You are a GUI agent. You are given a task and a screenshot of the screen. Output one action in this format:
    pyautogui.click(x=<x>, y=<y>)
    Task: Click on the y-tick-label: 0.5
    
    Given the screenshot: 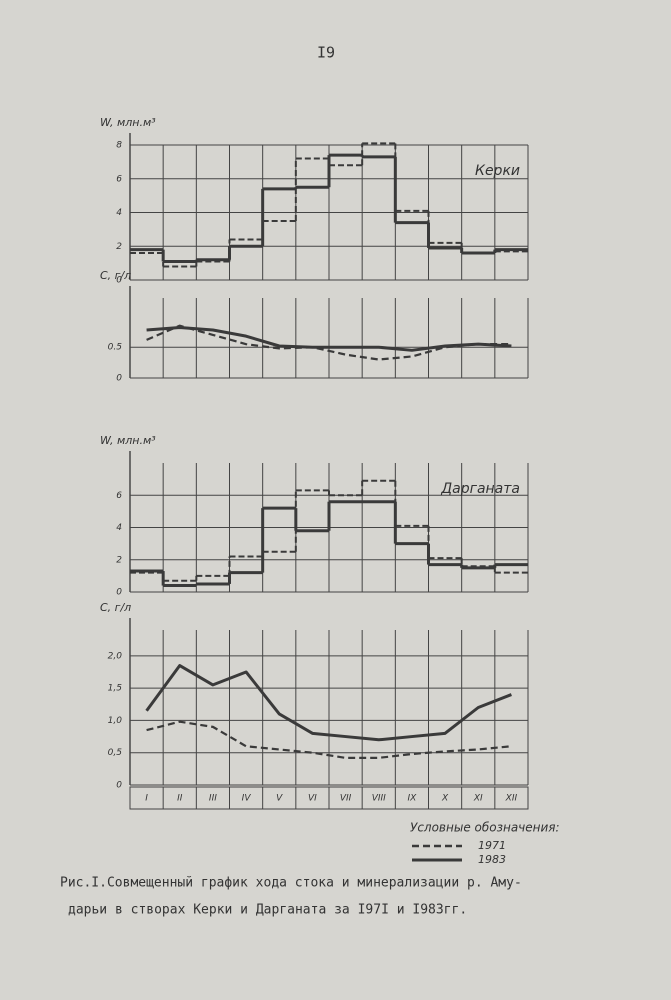 What is the action you would take?
    pyautogui.click(x=115, y=348)
    